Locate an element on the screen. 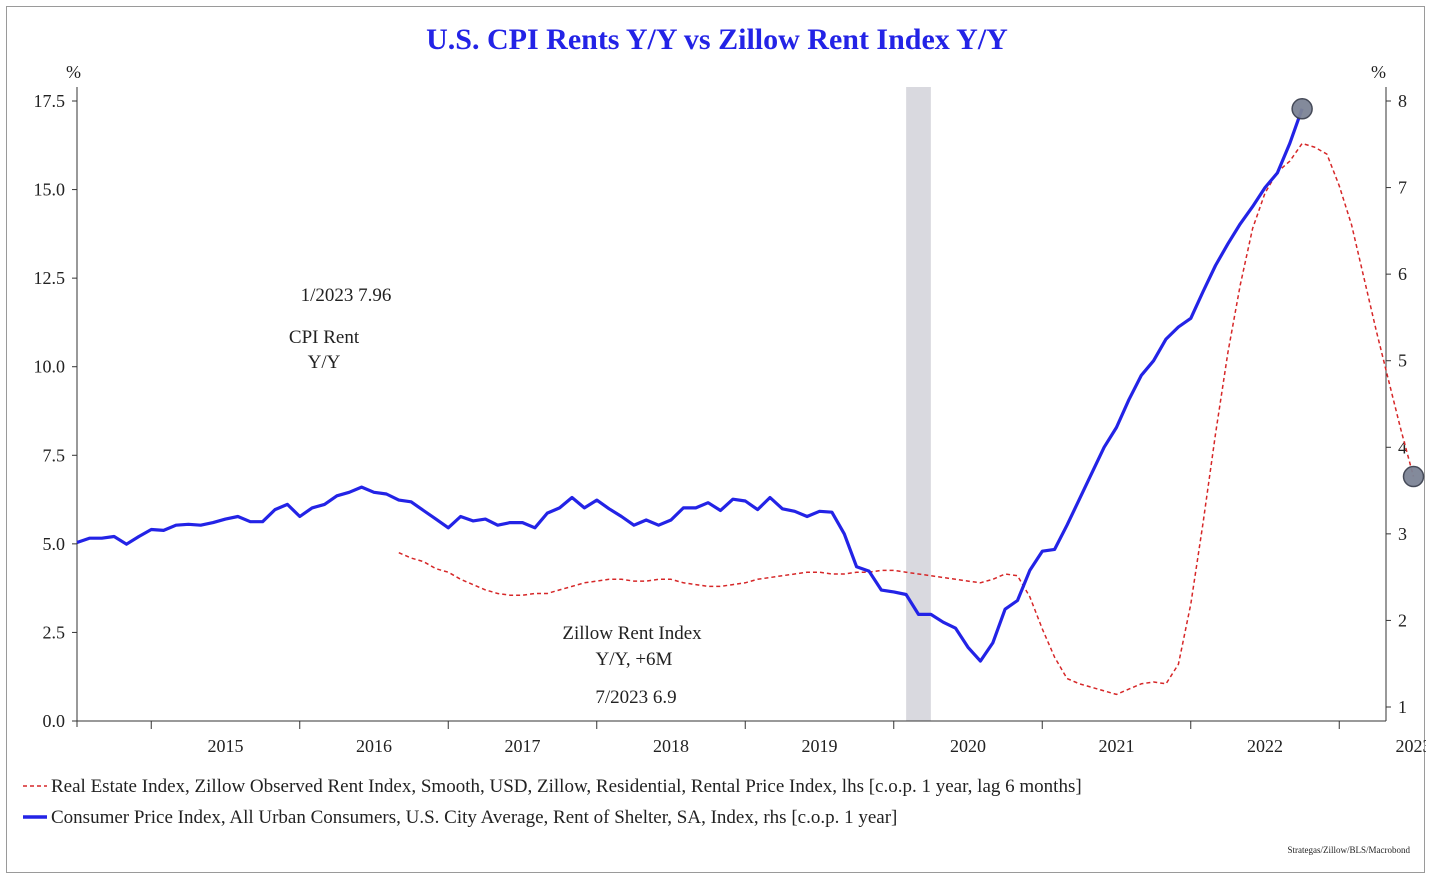 The width and height of the screenshot is (1431, 879). right-axis-tick-label: 1 is located at coordinates (1402, 707).